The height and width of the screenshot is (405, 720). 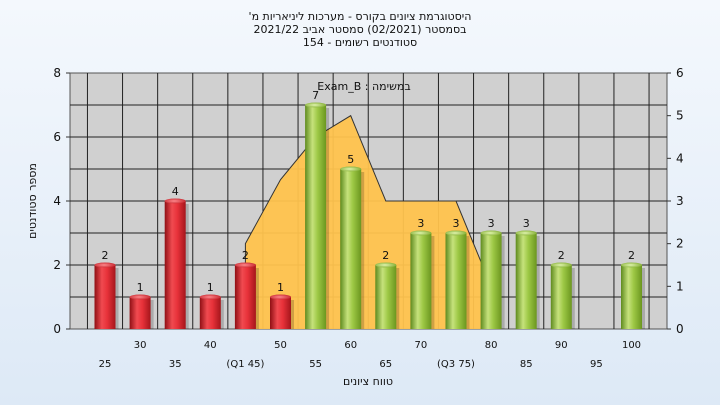 I want to click on x-tick-label: 50, so click(x=280, y=345).